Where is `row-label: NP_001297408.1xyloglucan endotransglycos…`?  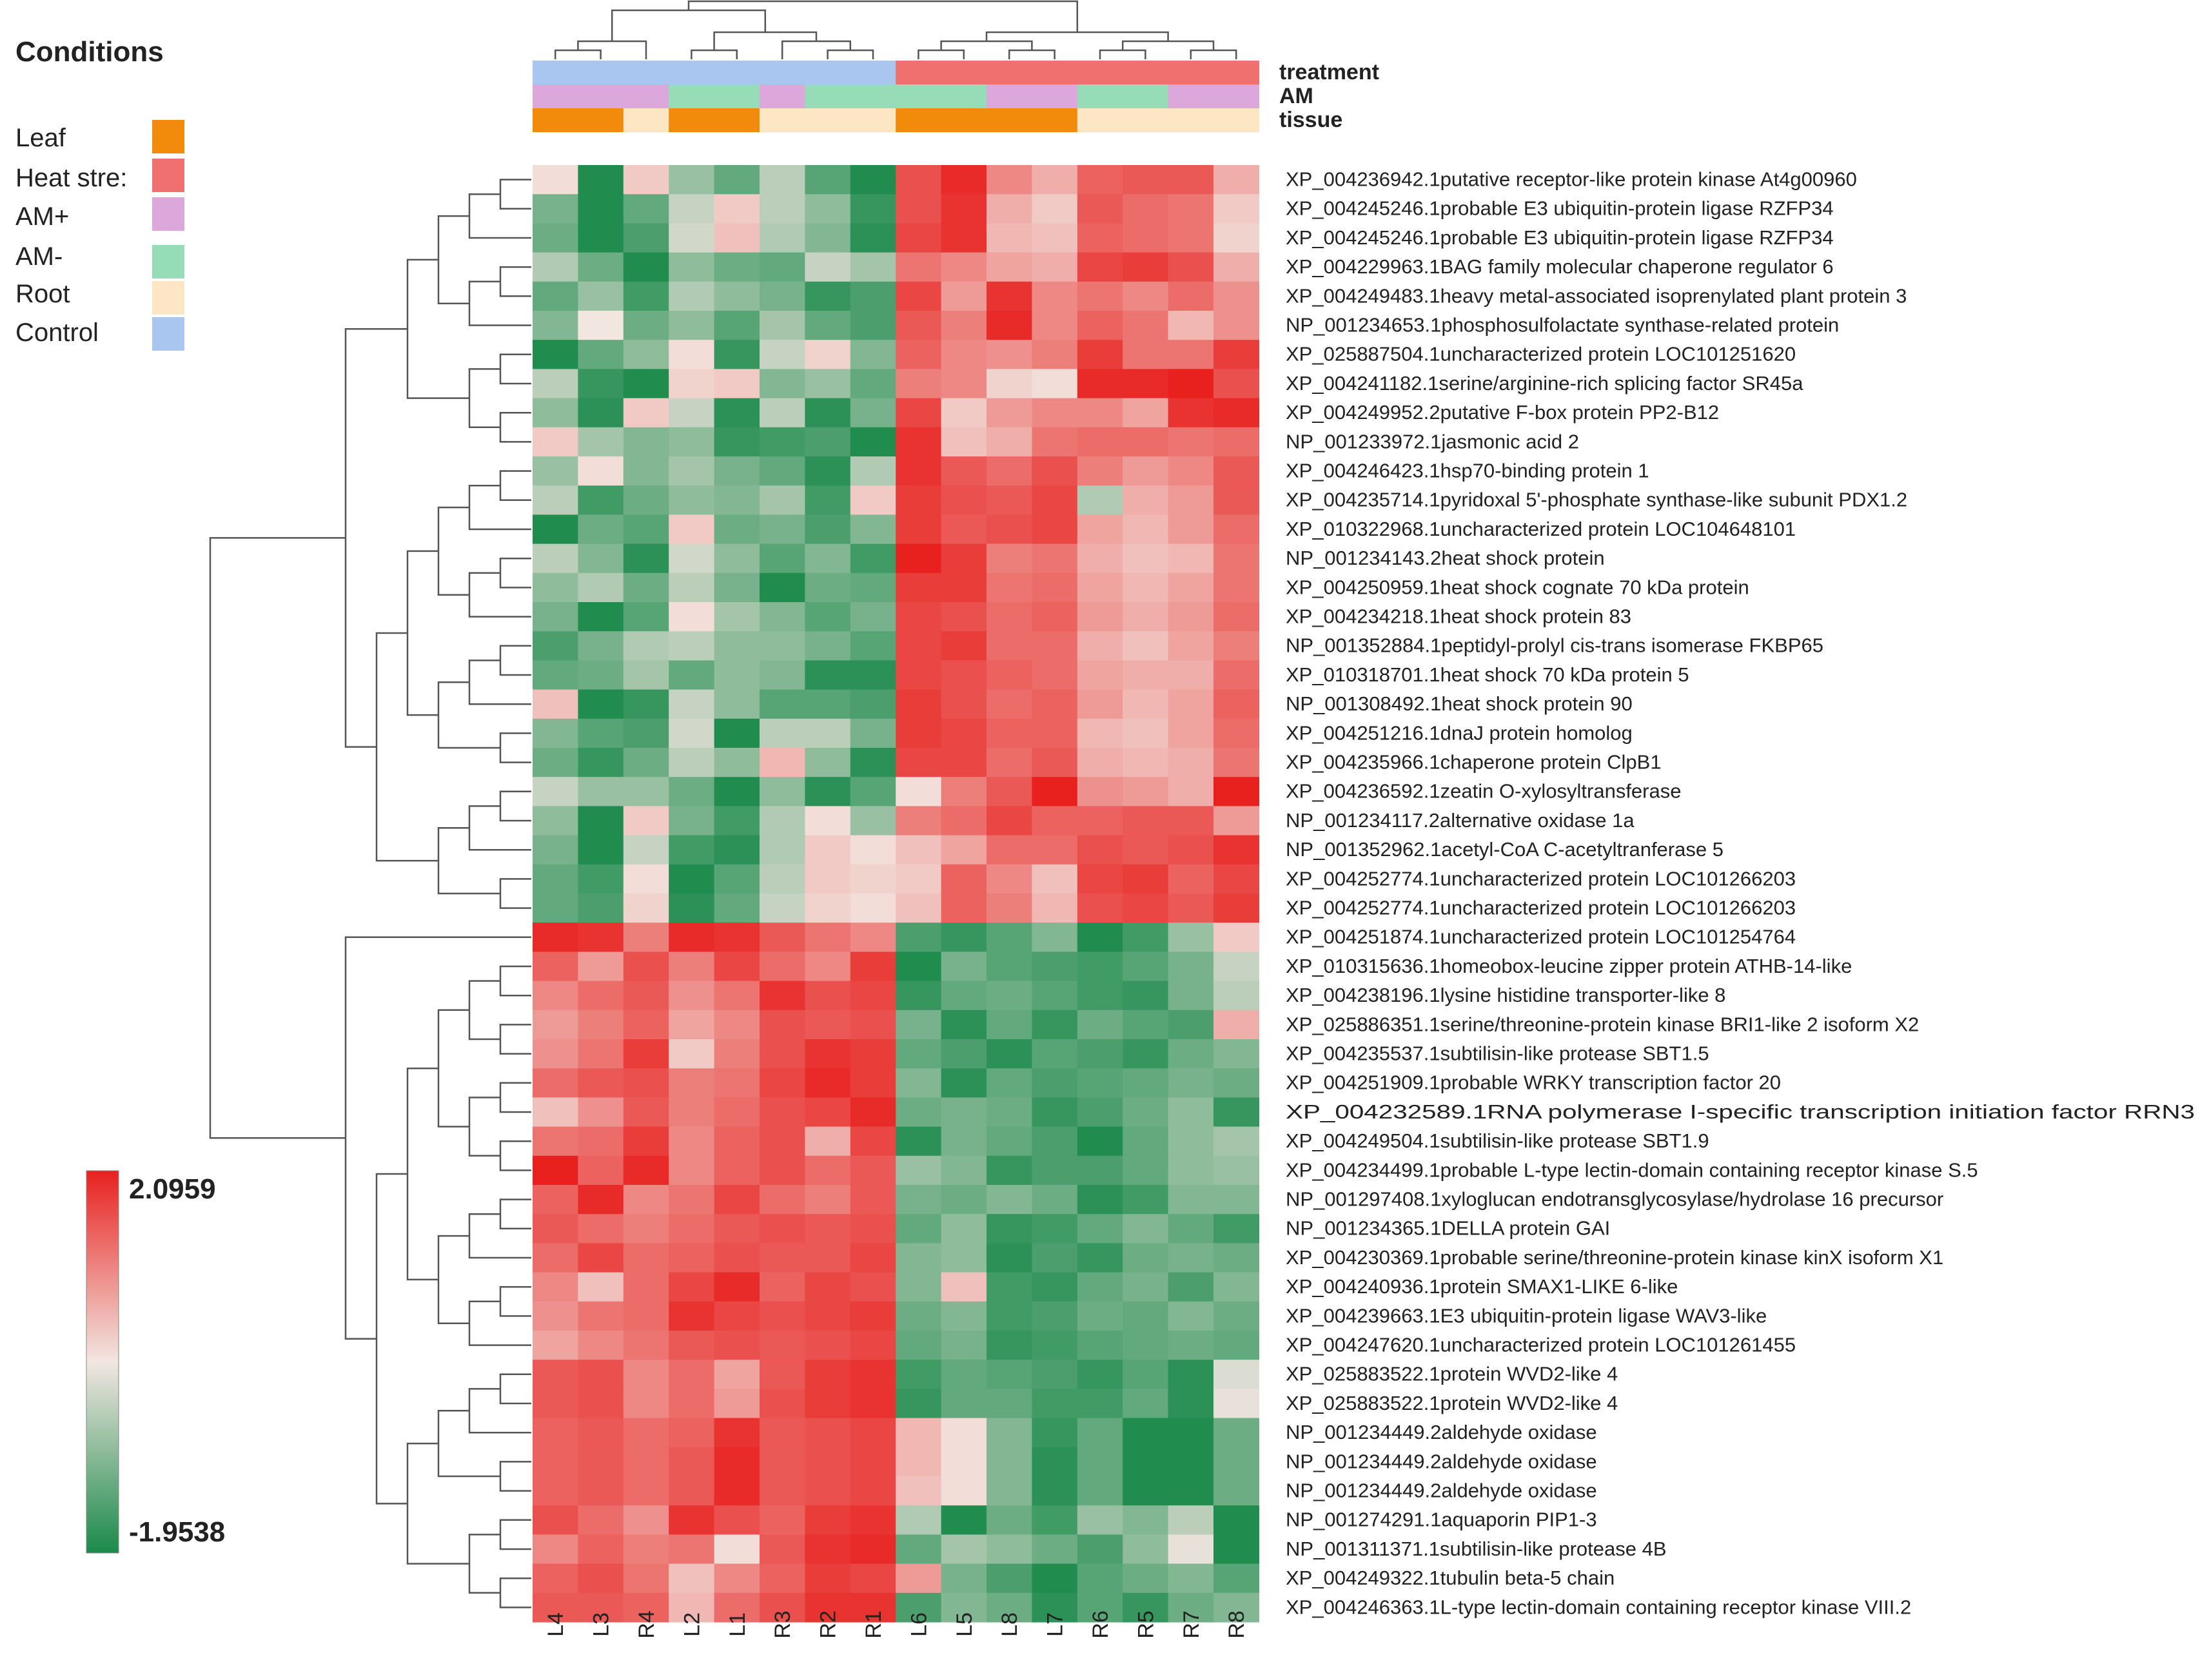
row-label: NP_001297408.1xyloglucan endotransglycos… is located at coordinates (1615, 1199).